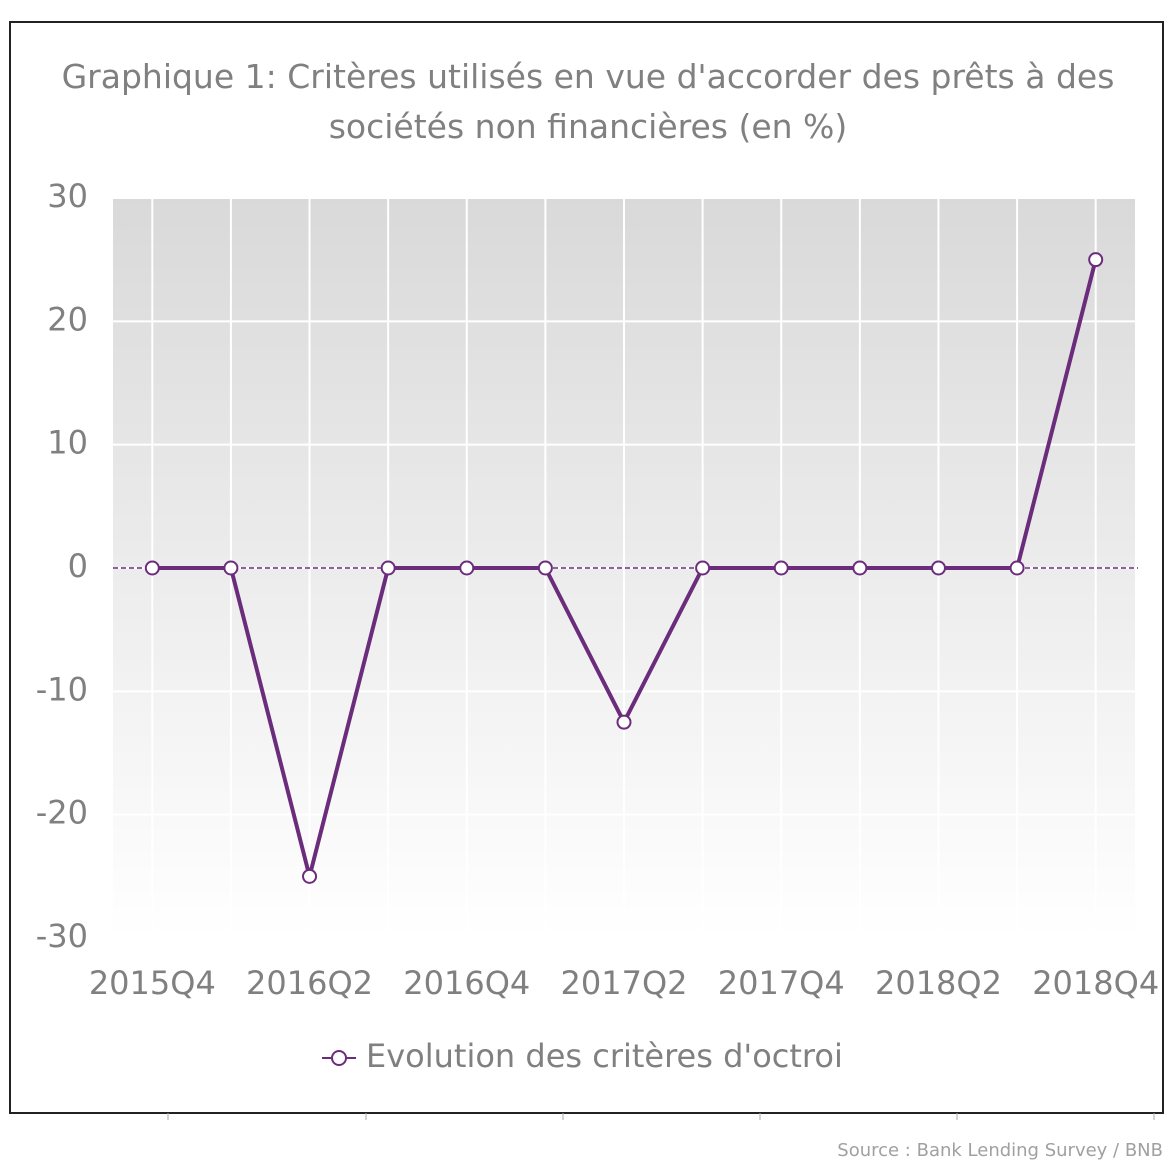  I want to click on x-tick-label: 2017Q4, so click(781, 983).